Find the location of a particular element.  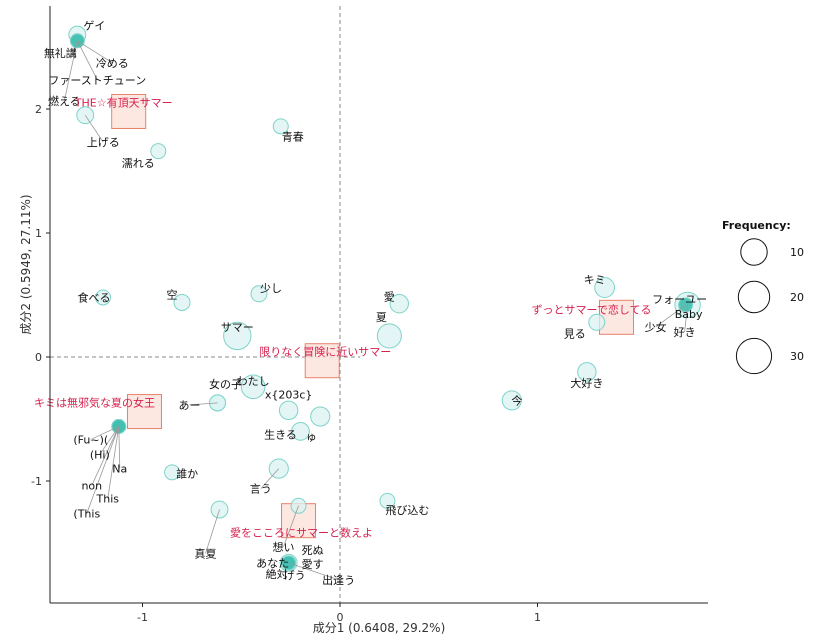

word-label: 言う is located at coordinates (261, 489).